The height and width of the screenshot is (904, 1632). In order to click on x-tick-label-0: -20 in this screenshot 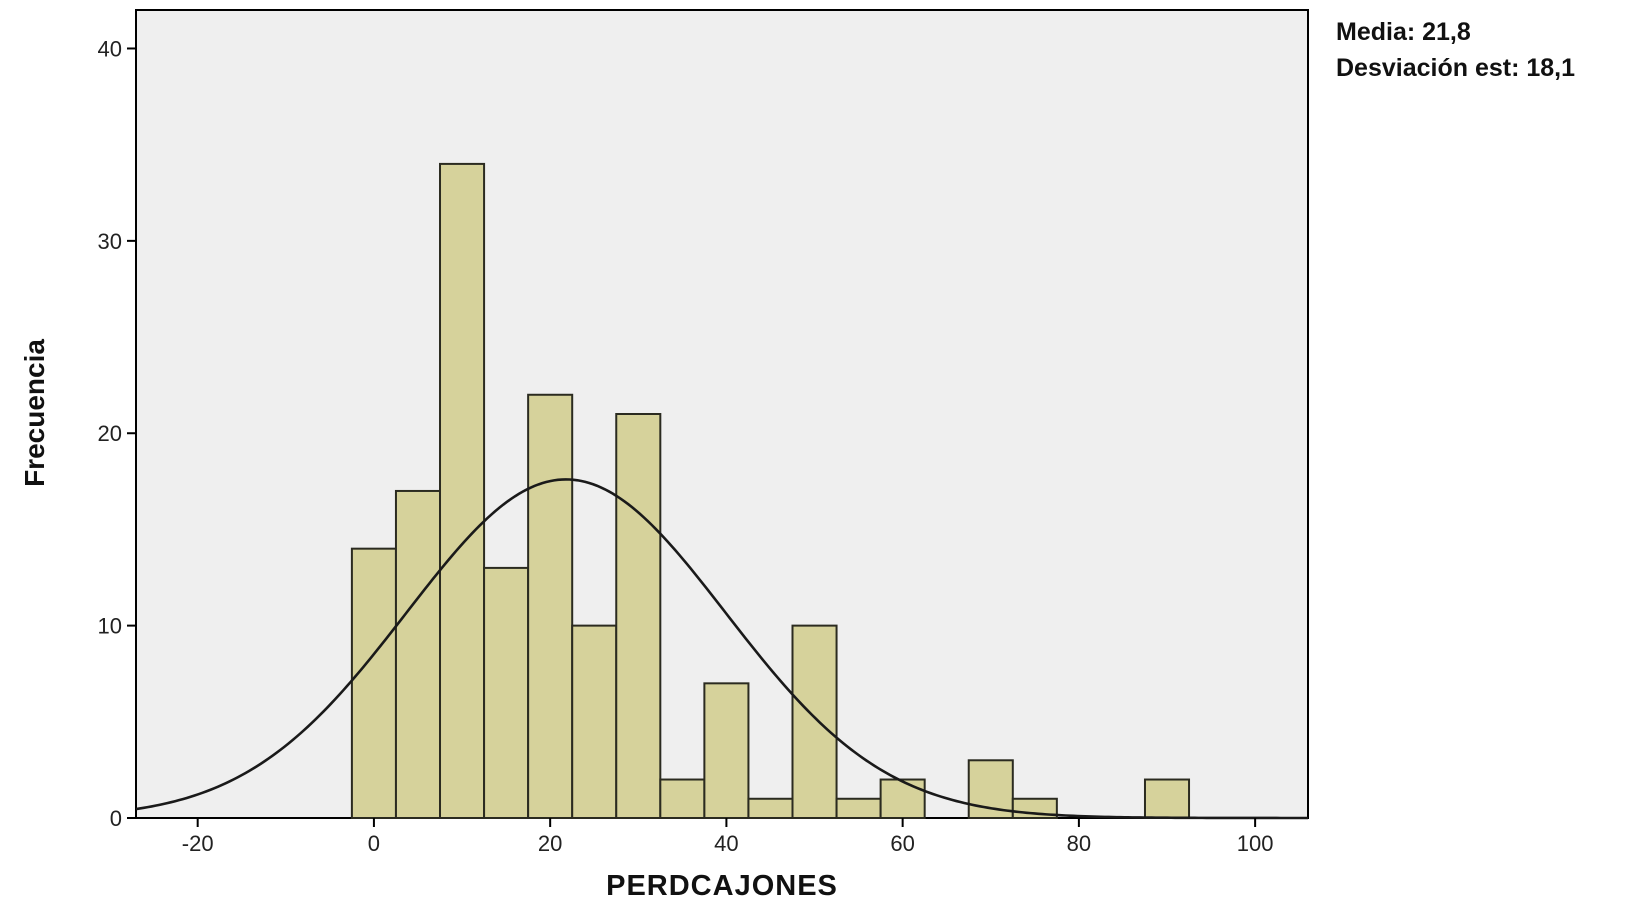, I will do `click(198, 843)`.